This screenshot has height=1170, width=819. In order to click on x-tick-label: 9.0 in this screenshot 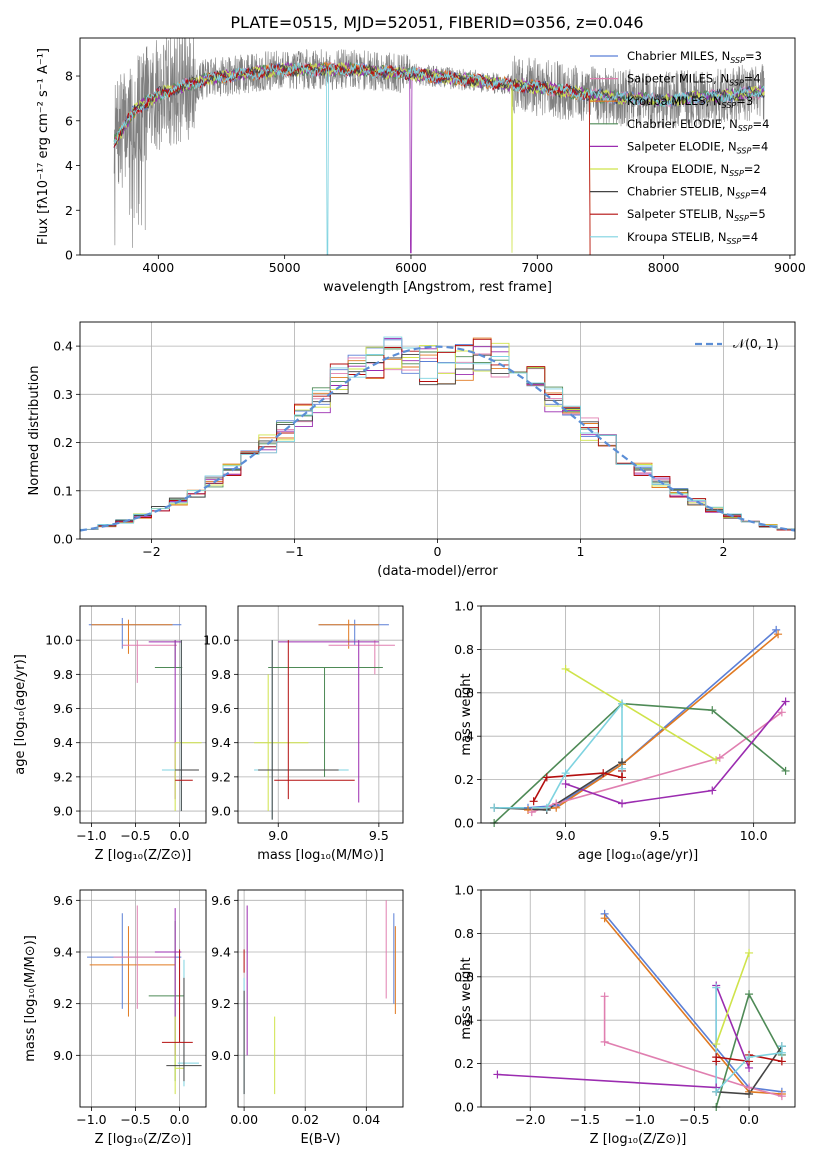, I will do `click(278, 835)`.